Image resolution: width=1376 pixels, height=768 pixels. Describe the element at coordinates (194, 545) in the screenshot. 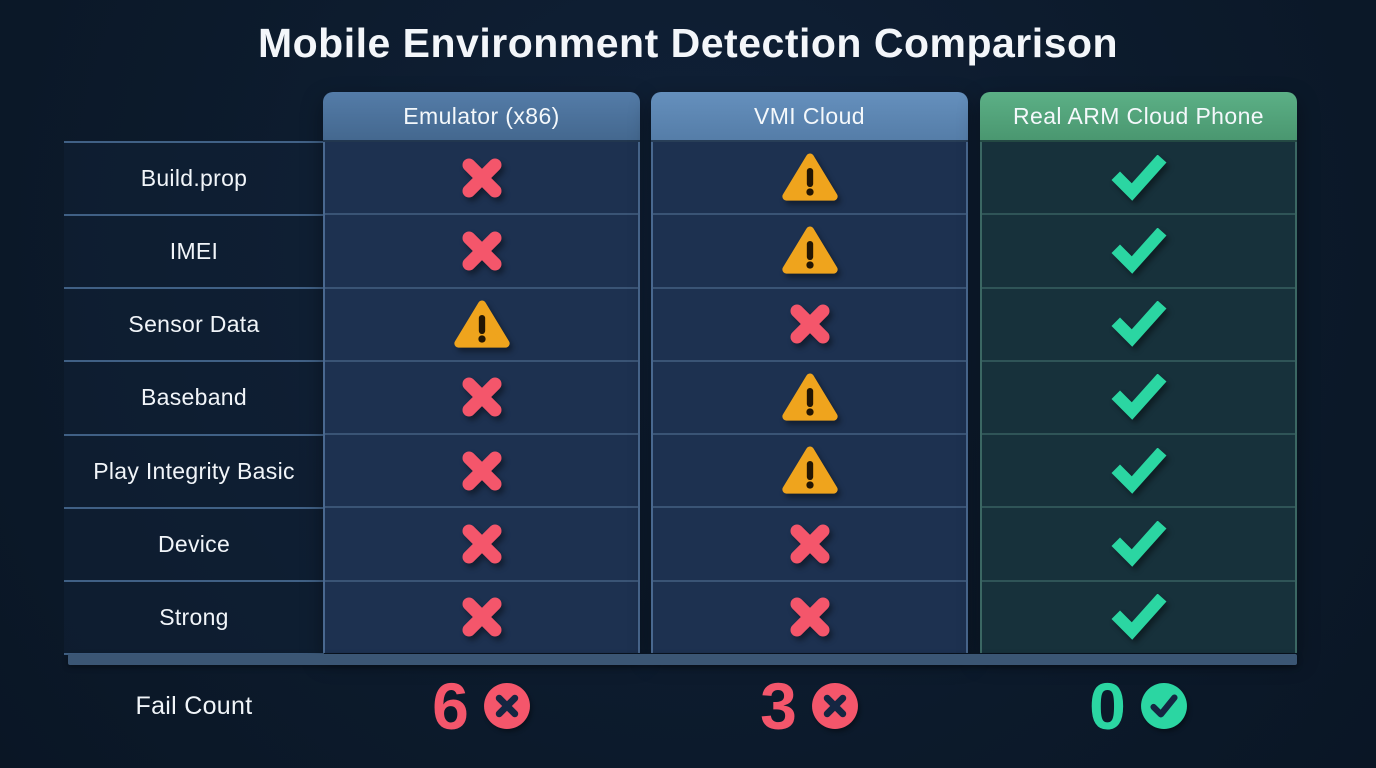

I see `row-label: Device` at that location.